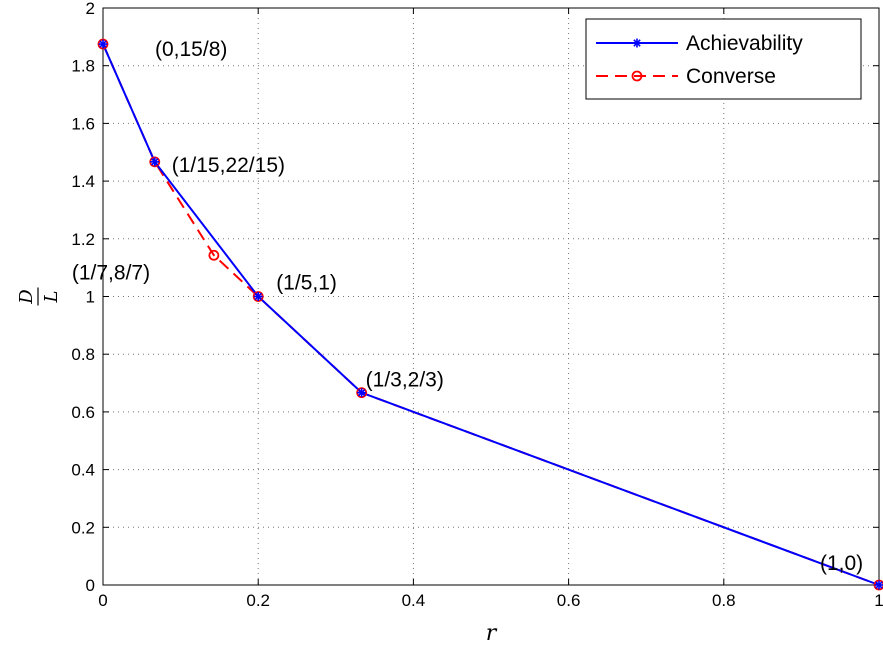  I want to click on annotation-label: (0,15/8), so click(191, 49).